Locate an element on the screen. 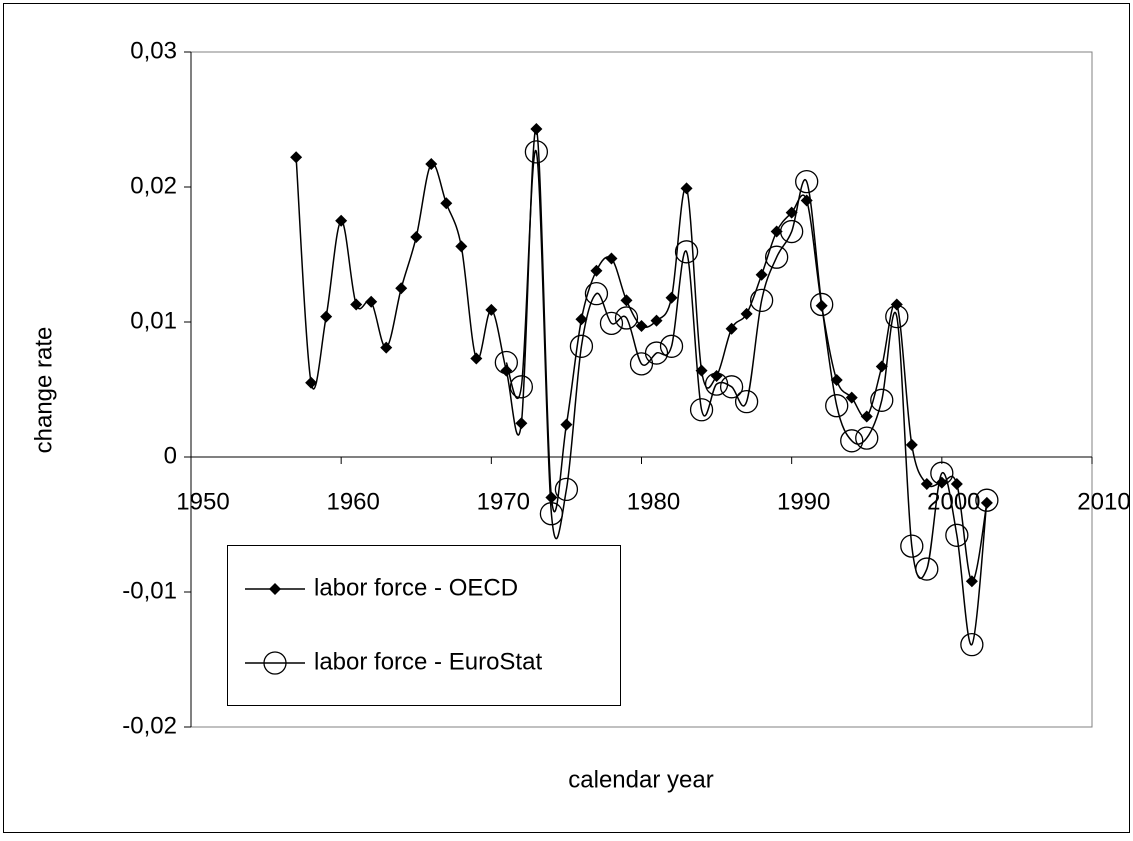  x-tick-label: 1980 is located at coordinates (653, 501).